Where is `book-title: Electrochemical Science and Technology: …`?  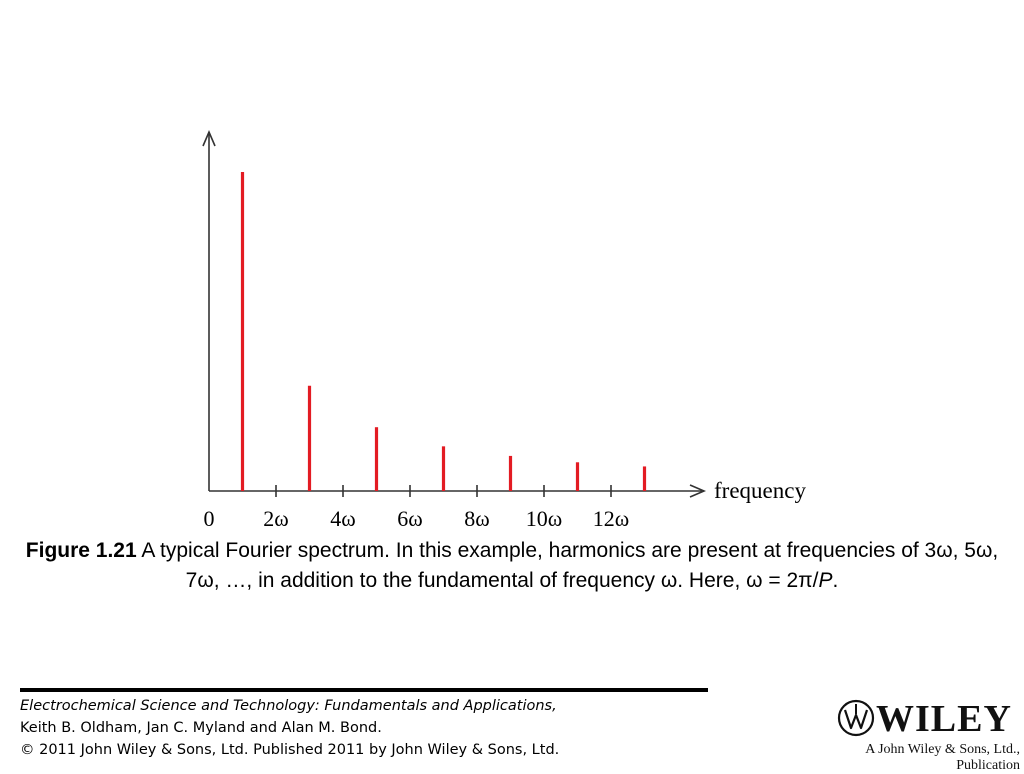 book-title: Electrochemical Science and Technology: … is located at coordinates (288, 706).